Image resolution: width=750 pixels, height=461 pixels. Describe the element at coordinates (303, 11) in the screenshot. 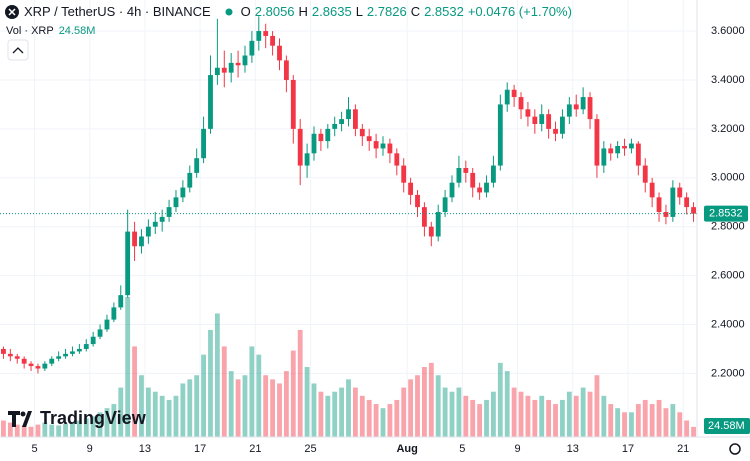

I see `high-label: H` at that location.